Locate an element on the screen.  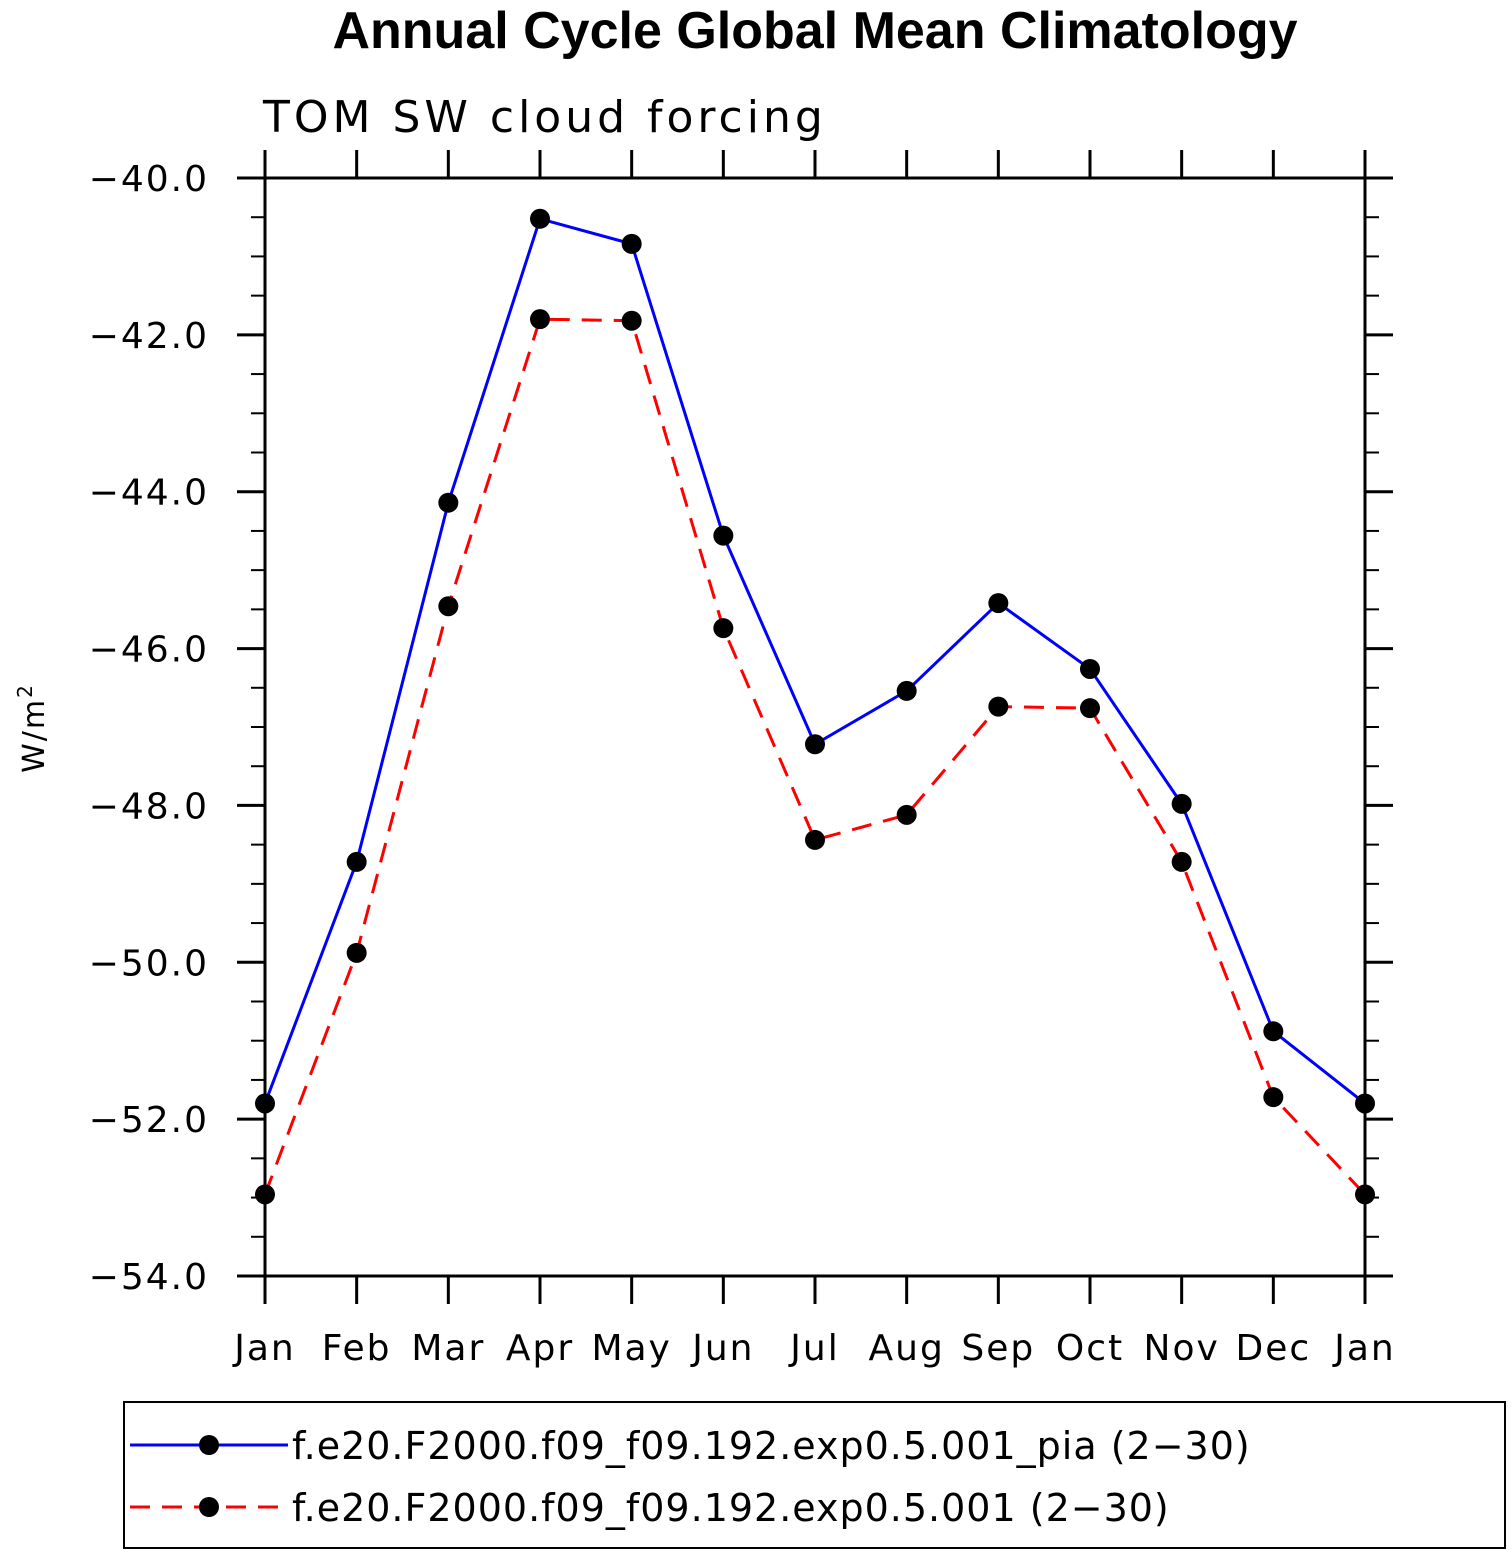
y-tick-label: −42.0 is located at coordinates (149, 336).